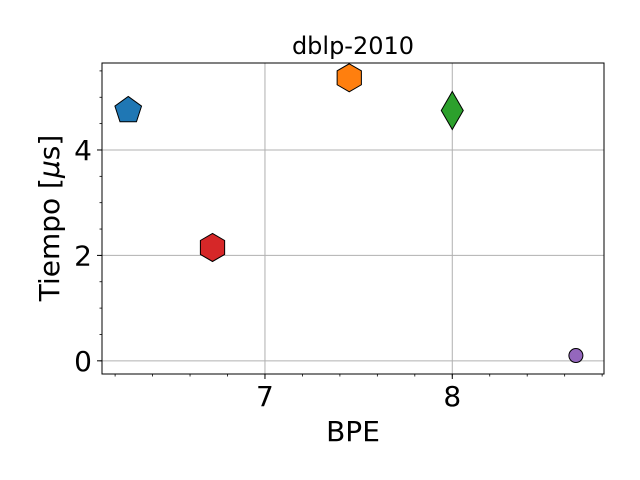 Image resolution: width=640 pixels, height=480 pixels. What do you see at coordinates (452, 110) in the screenshot?
I see `data-point-diamond` at bounding box center [452, 110].